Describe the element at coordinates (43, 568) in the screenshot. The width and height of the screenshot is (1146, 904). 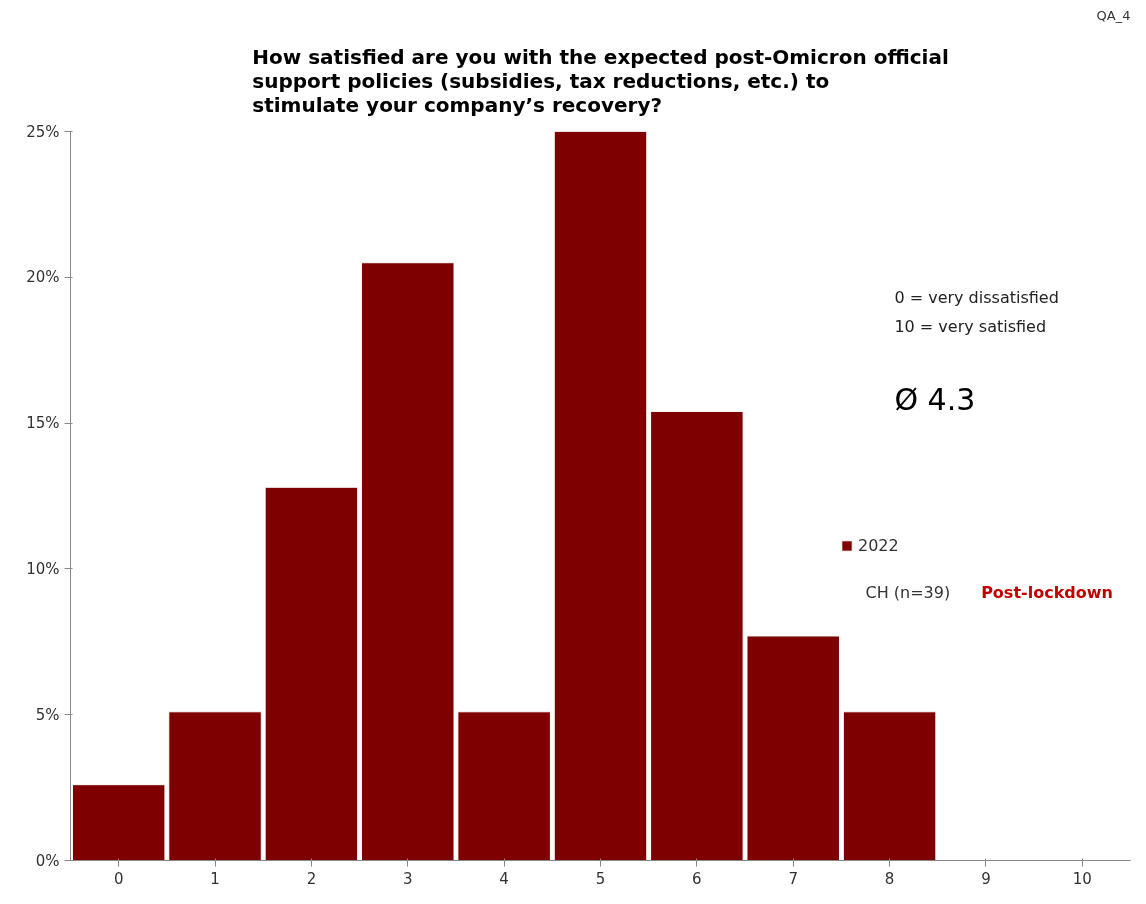
I see `y-tick-label: 10%` at that location.